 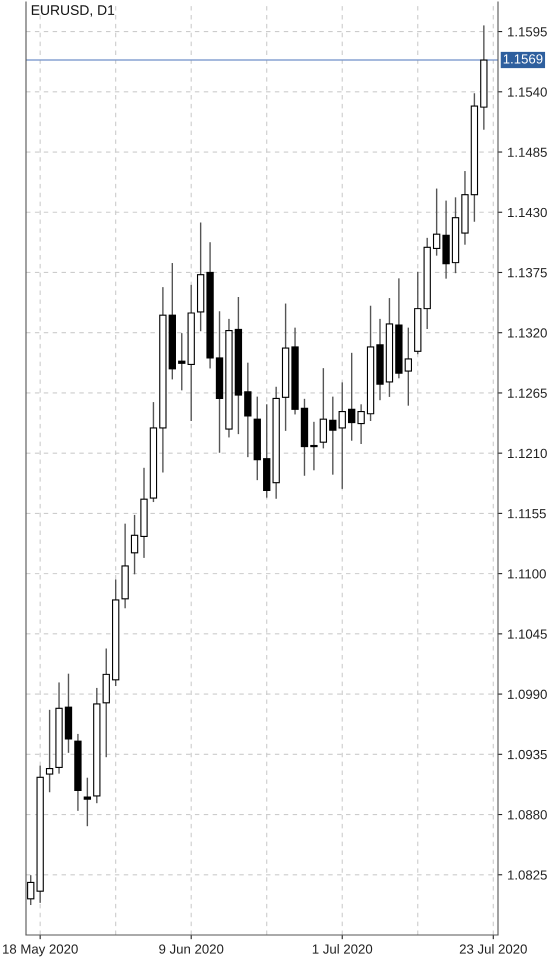 What do you see at coordinates (40, 950) in the screenshot?
I see `x-tick-label: 18 May 2020` at bounding box center [40, 950].